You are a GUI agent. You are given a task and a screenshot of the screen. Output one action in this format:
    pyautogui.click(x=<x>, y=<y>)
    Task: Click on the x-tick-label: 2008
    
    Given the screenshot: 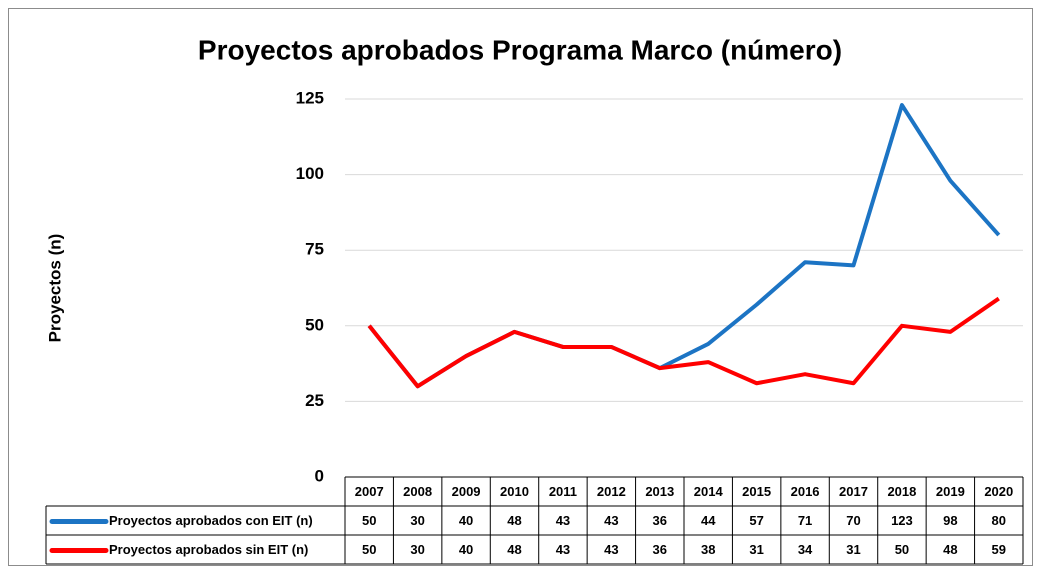 What is the action you would take?
    pyautogui.click(x=417, y=491)
    